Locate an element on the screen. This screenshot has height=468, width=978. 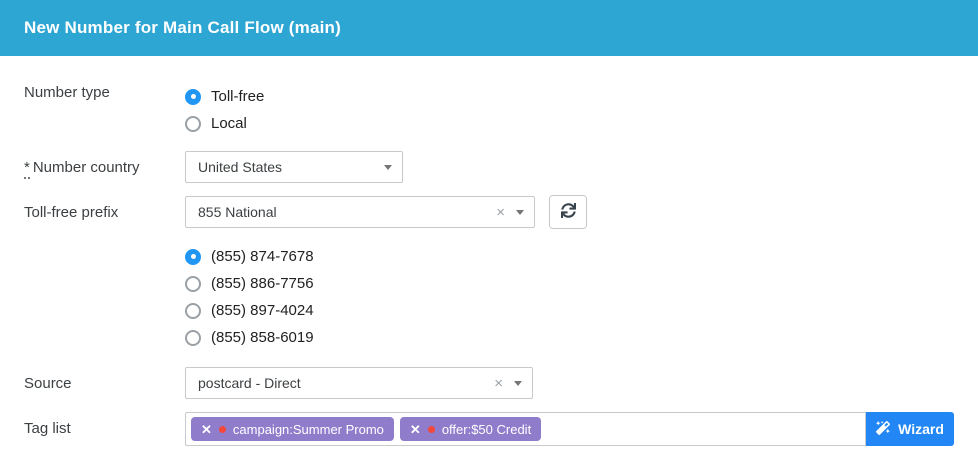
phone-number-label: (855) 886-7756 is located at coordinates (262, 283).